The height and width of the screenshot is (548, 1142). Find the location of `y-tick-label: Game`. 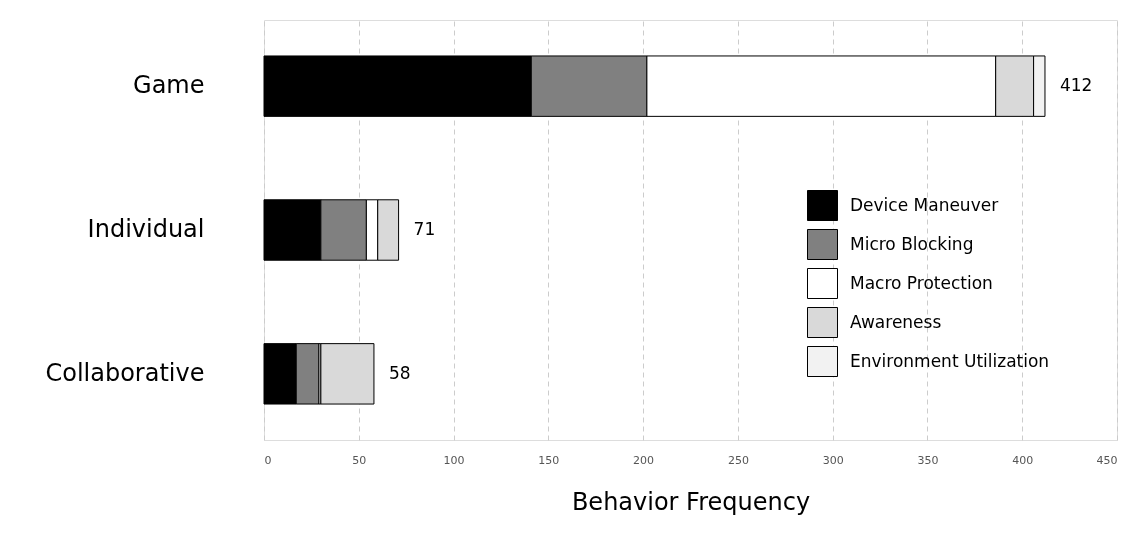

y-tick-label: Game is located at coordinates (169, 85).